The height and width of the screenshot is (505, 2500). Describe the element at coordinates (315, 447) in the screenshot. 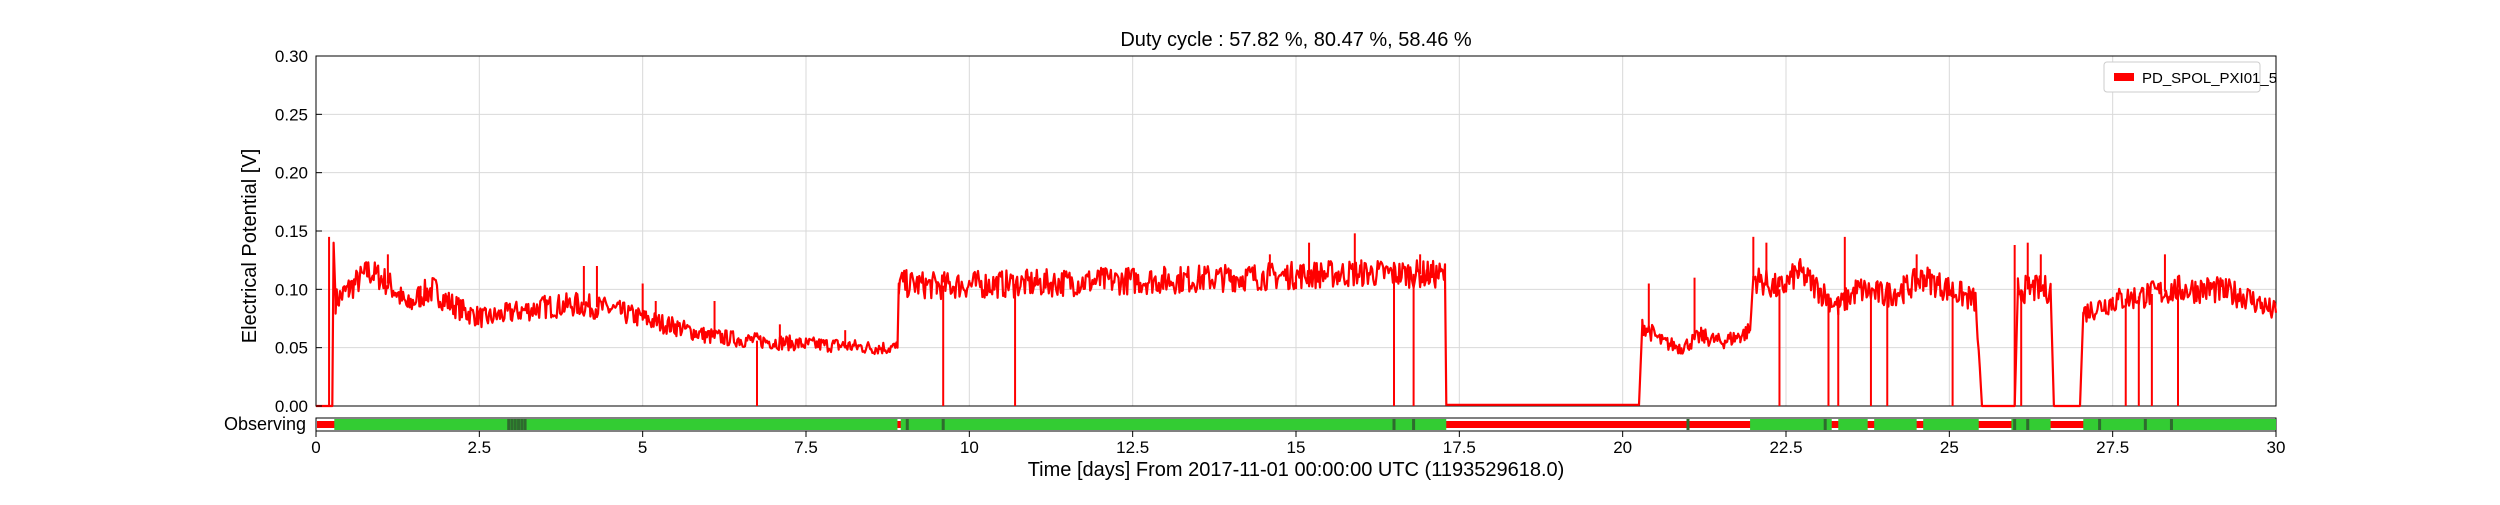

I see `x-tick-label: 0` at that location.